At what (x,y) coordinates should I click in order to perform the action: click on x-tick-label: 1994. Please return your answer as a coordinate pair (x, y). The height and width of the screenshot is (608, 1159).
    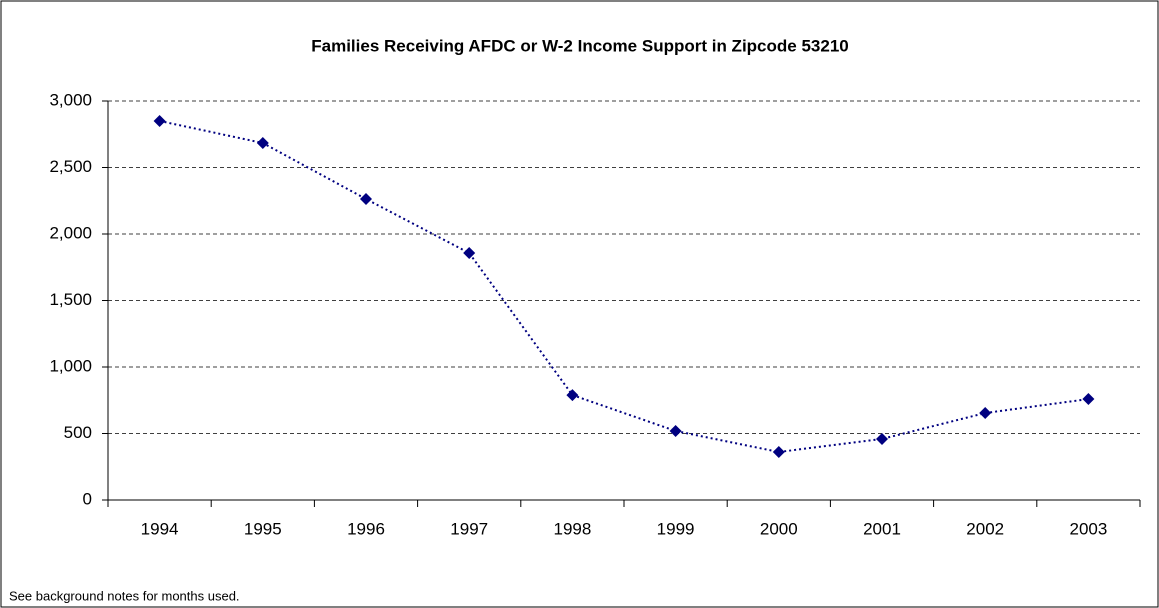
    Looking at the image, I should click on (160, 528).